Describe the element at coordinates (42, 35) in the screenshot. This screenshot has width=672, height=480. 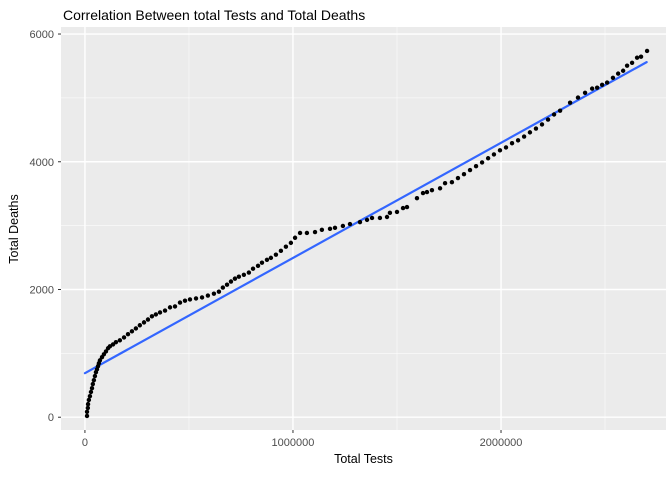
I see `y-tick-label: 6000` at that location.